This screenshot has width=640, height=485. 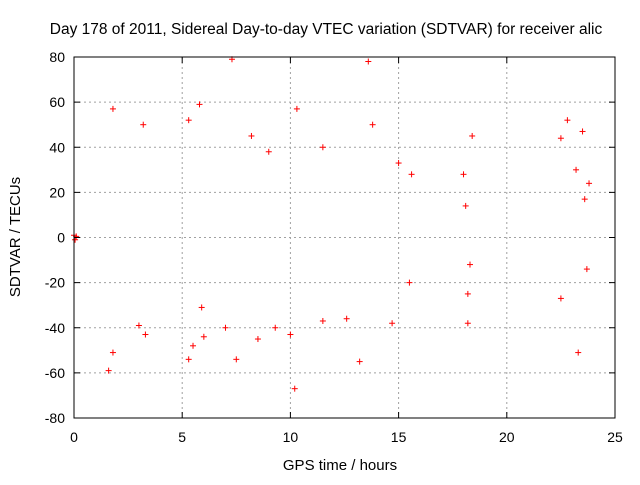 What do you see at coordinates (61, 238) in the screenshot?
I see `y-tick-label: 0` at bounding box center [61, 238].